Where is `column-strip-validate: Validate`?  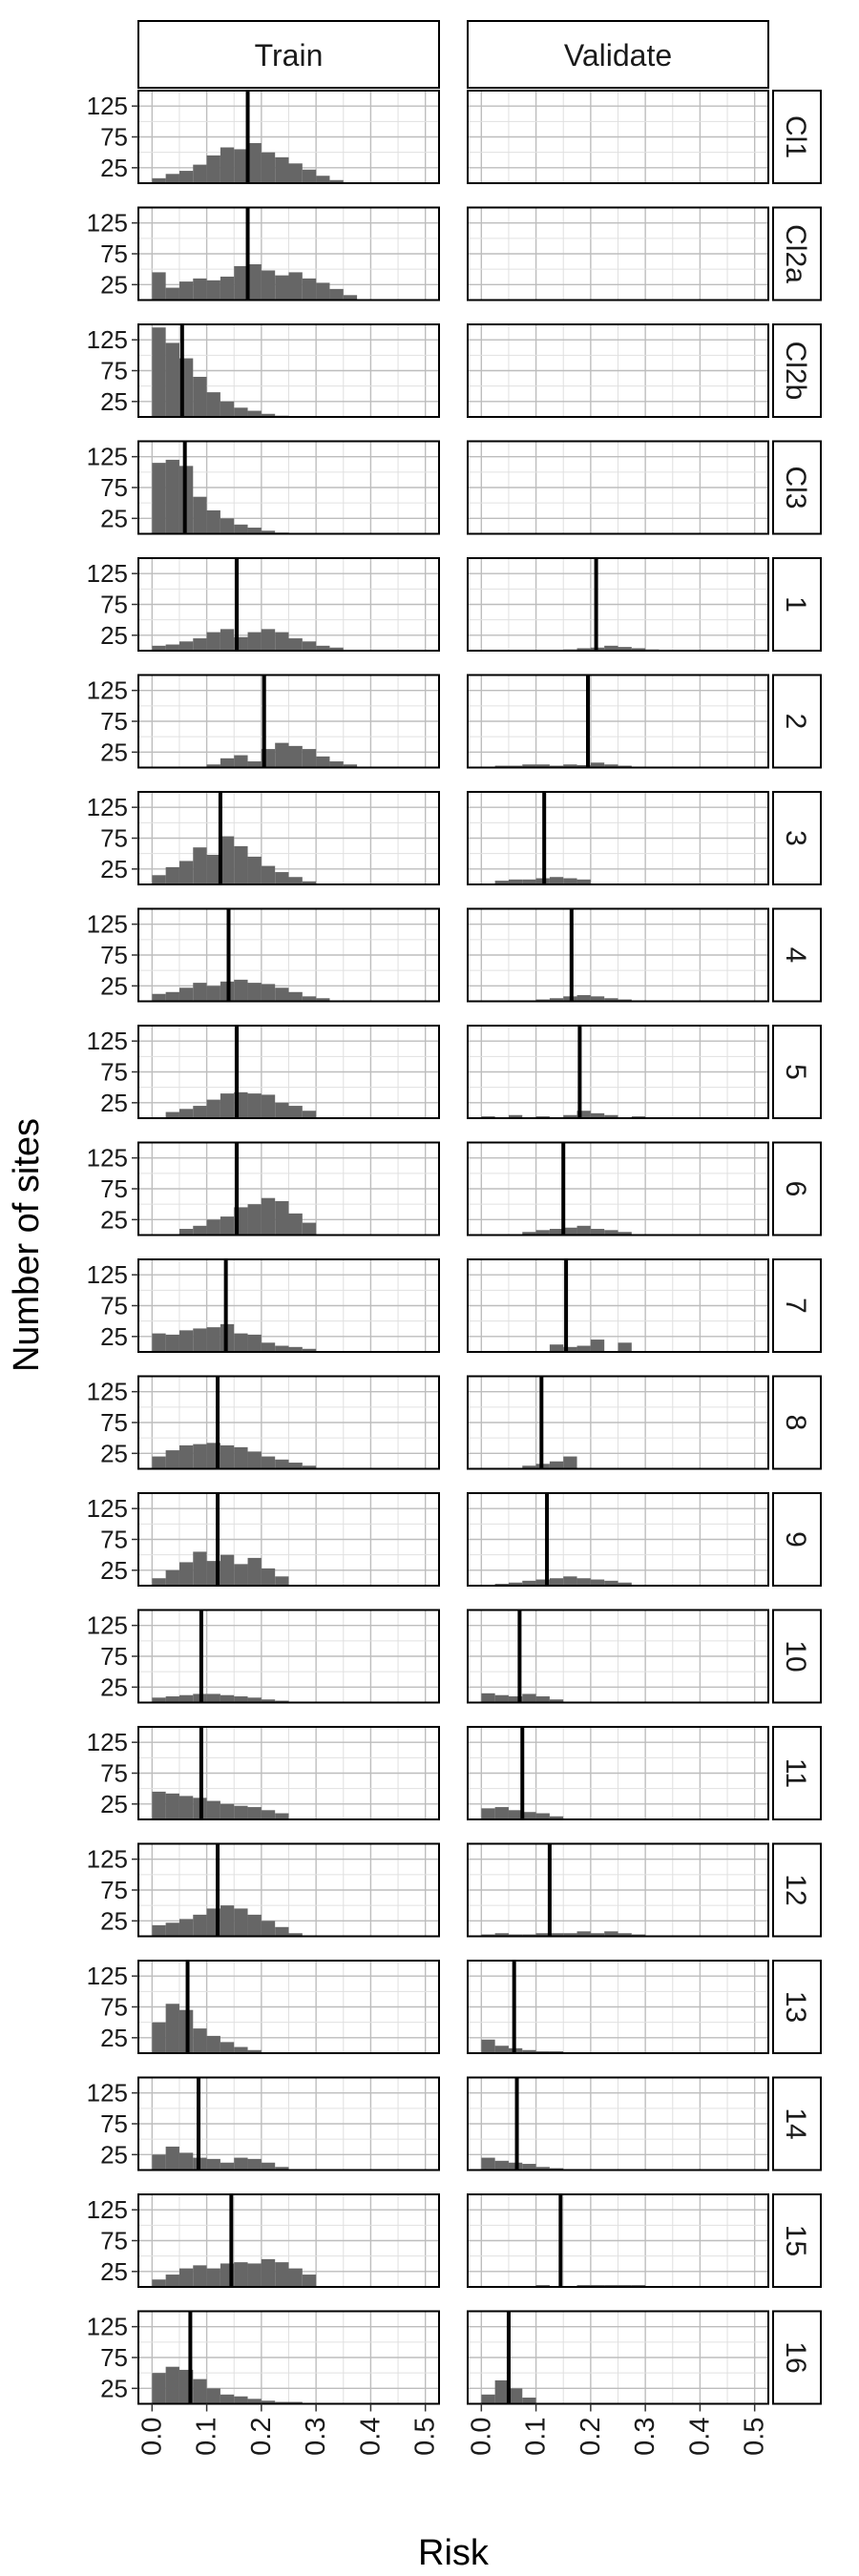 column-strip-validate: Validate is located at coordinates (618, 54).